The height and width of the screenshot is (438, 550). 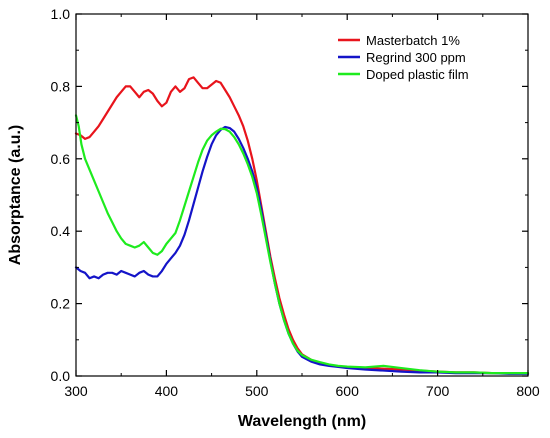 I want to click on x-tick-label: 300, so click(x=76, y=391).